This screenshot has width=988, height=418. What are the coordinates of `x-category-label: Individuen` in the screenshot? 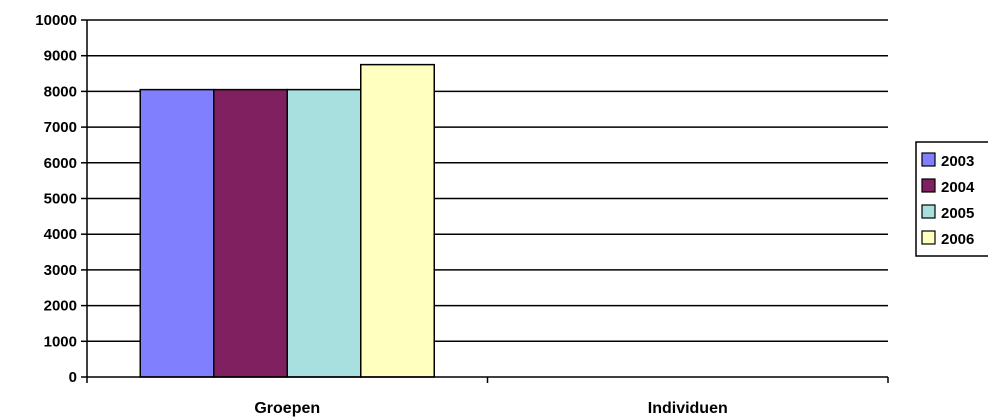 It's located at (688, 408).